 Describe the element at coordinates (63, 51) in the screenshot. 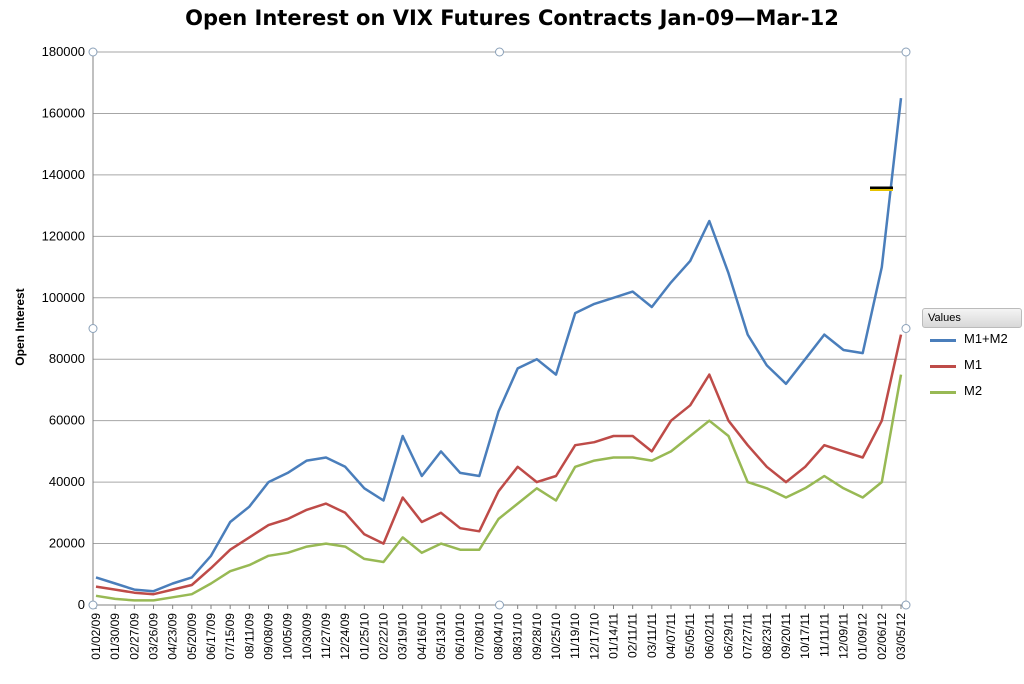

I see `y-tick-label: 180000` at that location.